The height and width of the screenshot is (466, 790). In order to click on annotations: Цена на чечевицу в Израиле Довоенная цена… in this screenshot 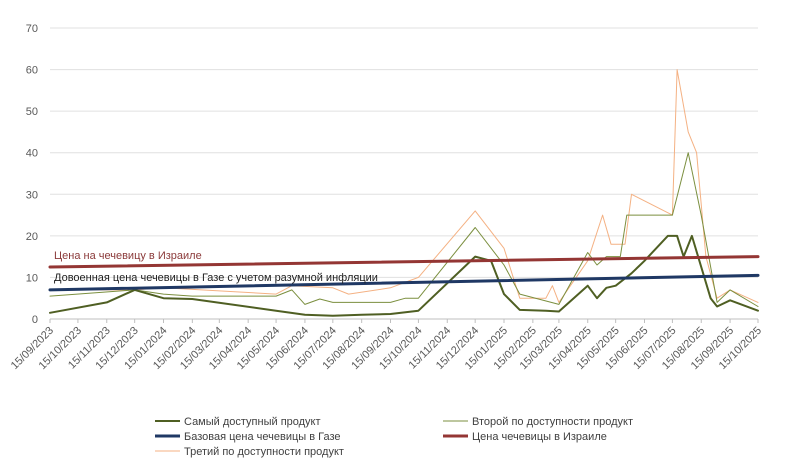, I will do `click(216, 267)`.